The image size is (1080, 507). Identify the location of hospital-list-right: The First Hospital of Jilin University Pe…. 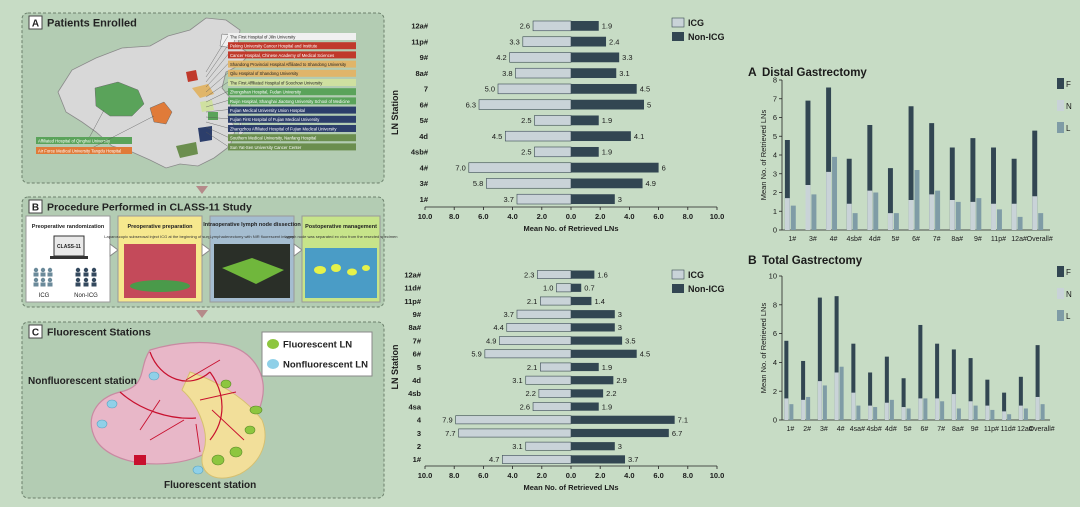
(280, 92).